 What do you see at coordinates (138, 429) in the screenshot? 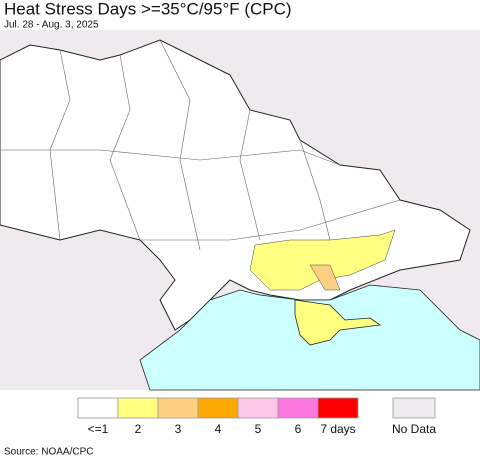
I see `legend-label: 2` at bounding box center [138, 429].